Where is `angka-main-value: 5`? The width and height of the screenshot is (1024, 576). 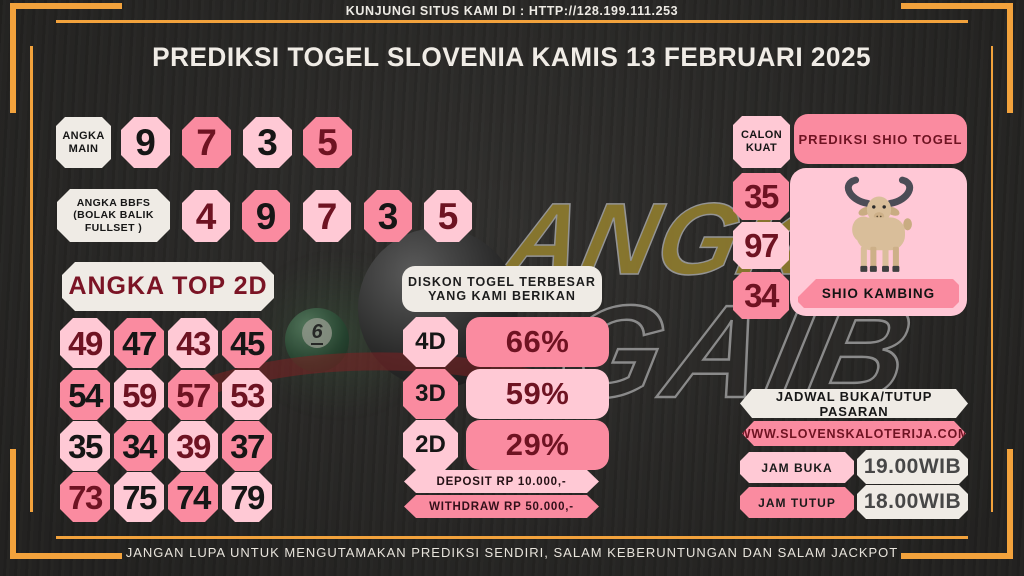
angka-main-value: 5 is located at coordinates (327, 142).